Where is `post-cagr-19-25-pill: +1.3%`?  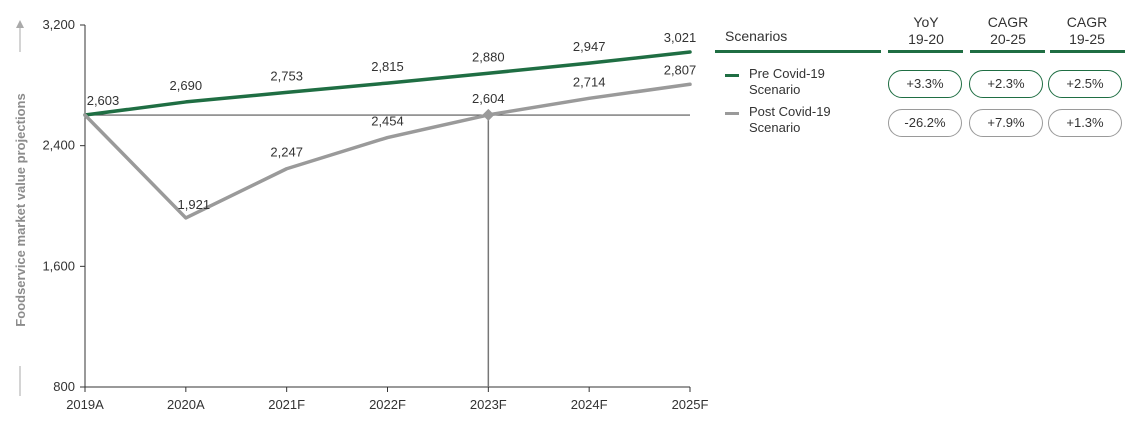
post-cagr-19-25-pill: +1.3% is located at coordinates (1085, 123).